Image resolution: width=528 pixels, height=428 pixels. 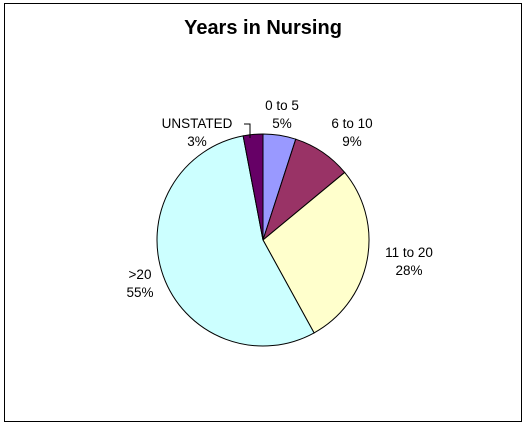 I want to click on slice-category-label: >20, so click(x=140, y=274).